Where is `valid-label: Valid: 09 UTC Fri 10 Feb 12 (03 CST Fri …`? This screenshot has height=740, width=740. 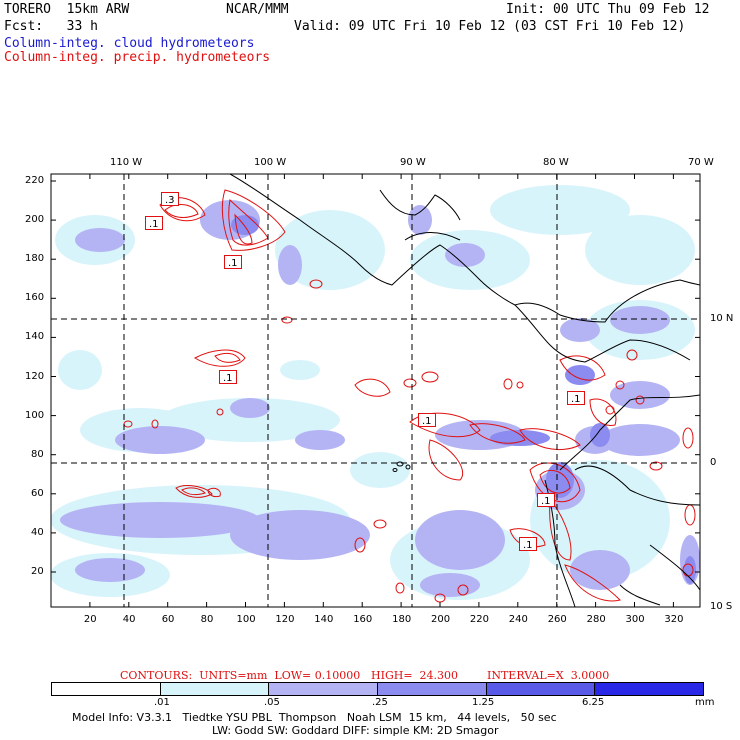 valid-label: Valid: 09 UTC Fri 10 Feb 12 (03 CST Fri … is located at coordinates (490, 26).